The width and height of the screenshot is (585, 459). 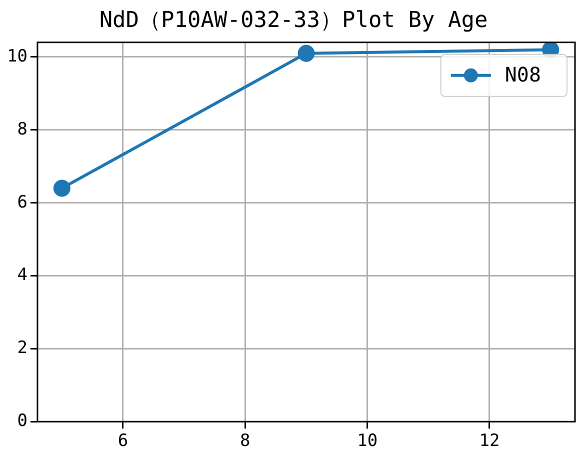 What do you see at coordinates (123, 441) in the screenshot?
I see `x-tick-label: 6` at bounding box center [123, 441].